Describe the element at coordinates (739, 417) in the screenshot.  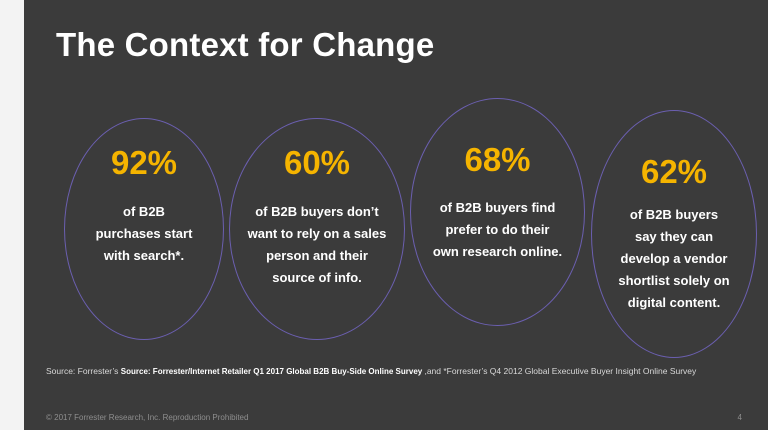
I see `page-number: 4` at that location.